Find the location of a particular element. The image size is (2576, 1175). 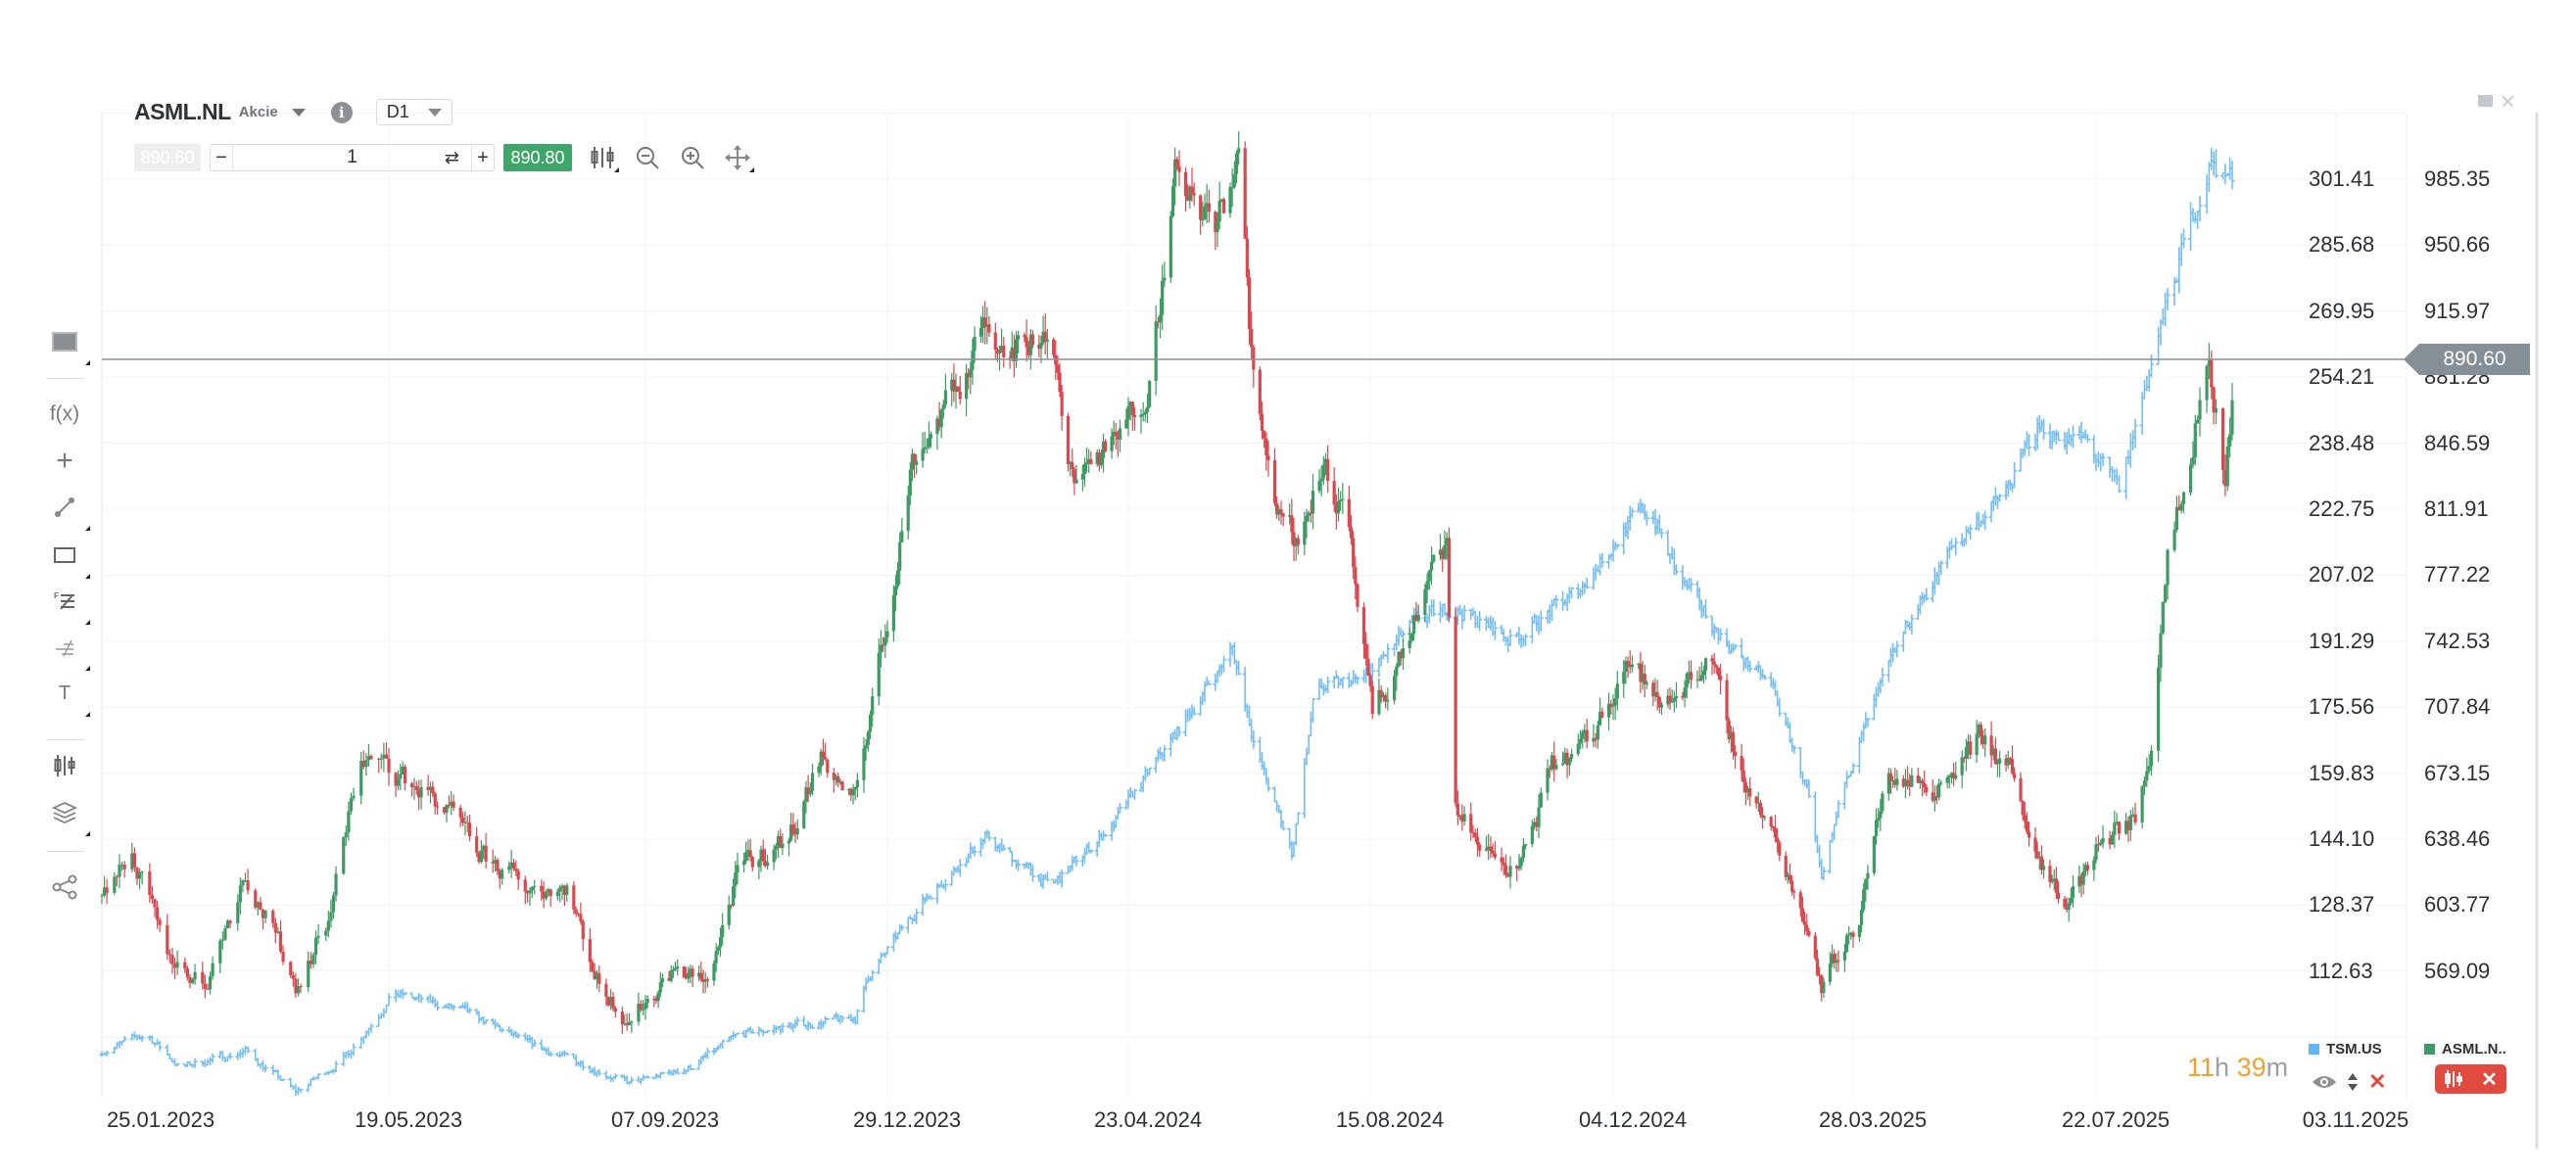

left-axis-tick-label: 254.21 is located at coordinates (2342, 377).